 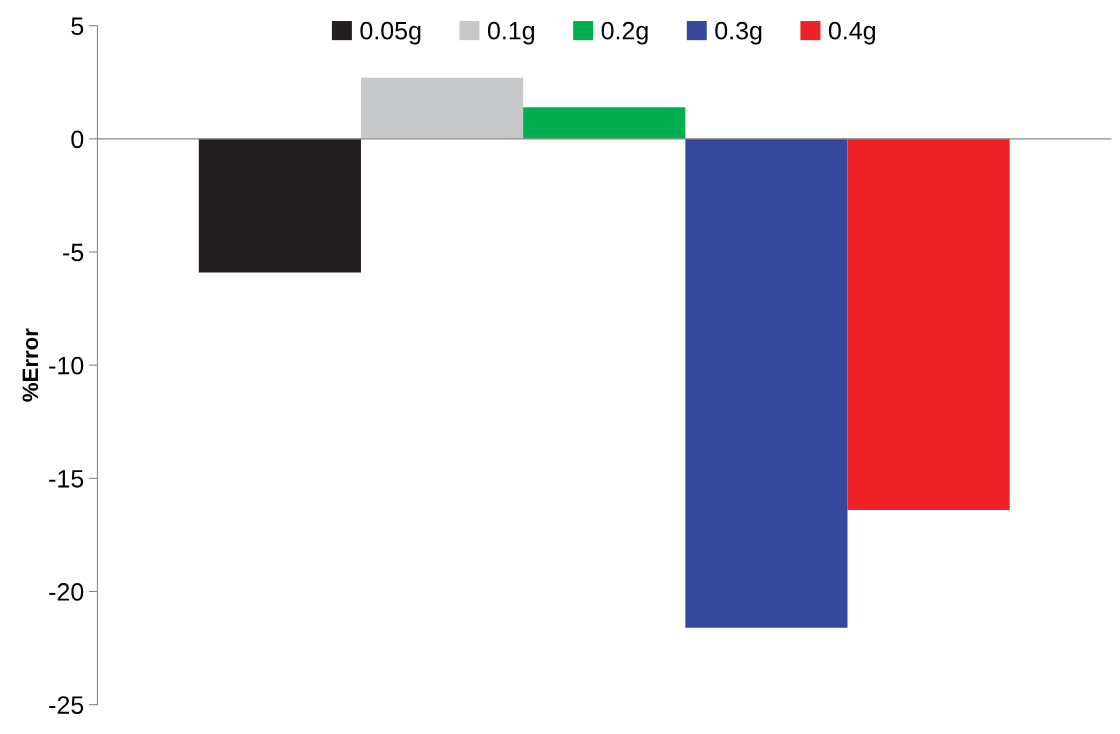 What do you see at coordinates (738, 33) in the screenshot?
I see `legend-label: 0.3g` at bounding box center [738, 33].